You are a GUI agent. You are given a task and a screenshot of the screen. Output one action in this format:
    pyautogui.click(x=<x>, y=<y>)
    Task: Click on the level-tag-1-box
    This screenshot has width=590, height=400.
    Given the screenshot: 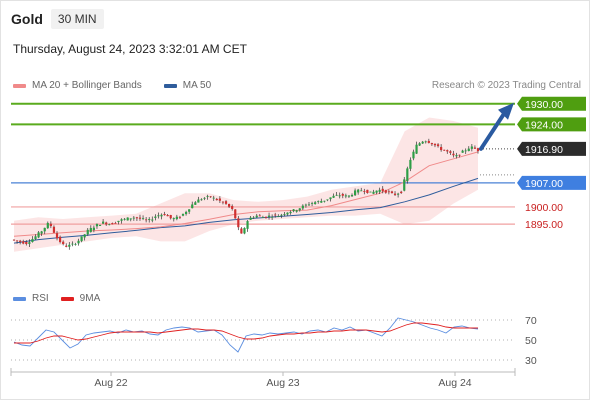 What is the action you would take?
    pyautogui.click(x=551, y=103)
    